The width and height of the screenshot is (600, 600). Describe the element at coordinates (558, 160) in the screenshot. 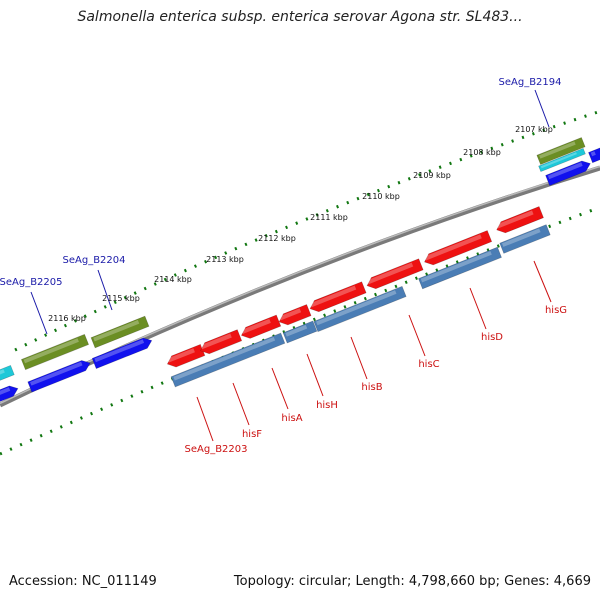

I see `cyan-gene-right-shine` at that location.